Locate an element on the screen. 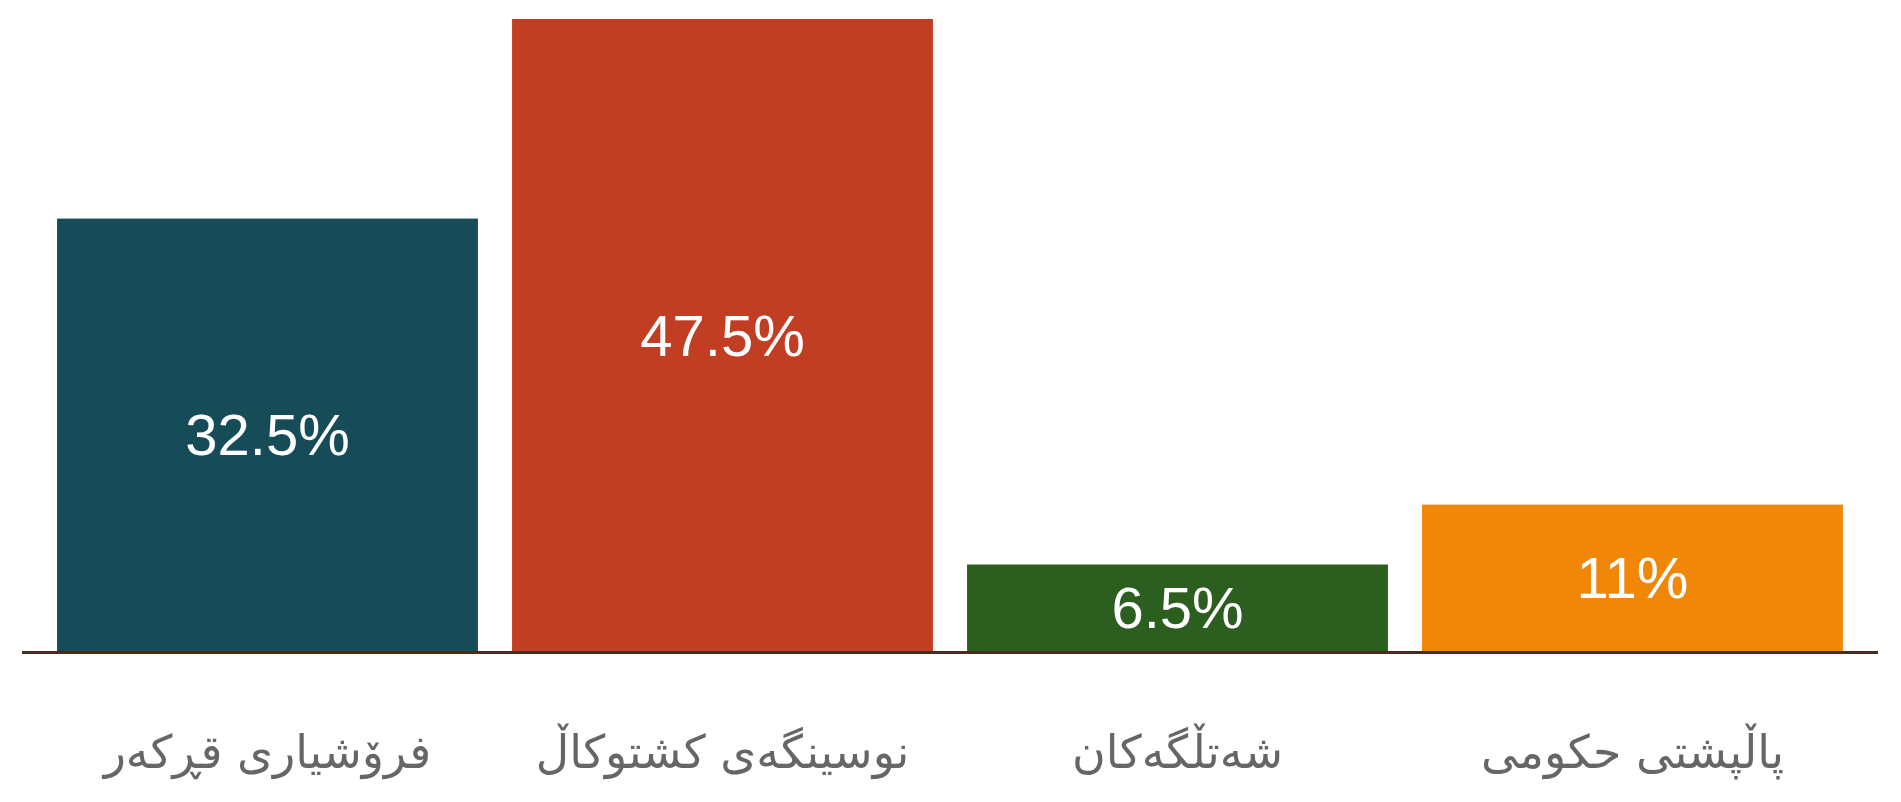 The height and width of the screenshot is (802, 1901). data-label: 6.5% is located at coordinates (1177, 608).